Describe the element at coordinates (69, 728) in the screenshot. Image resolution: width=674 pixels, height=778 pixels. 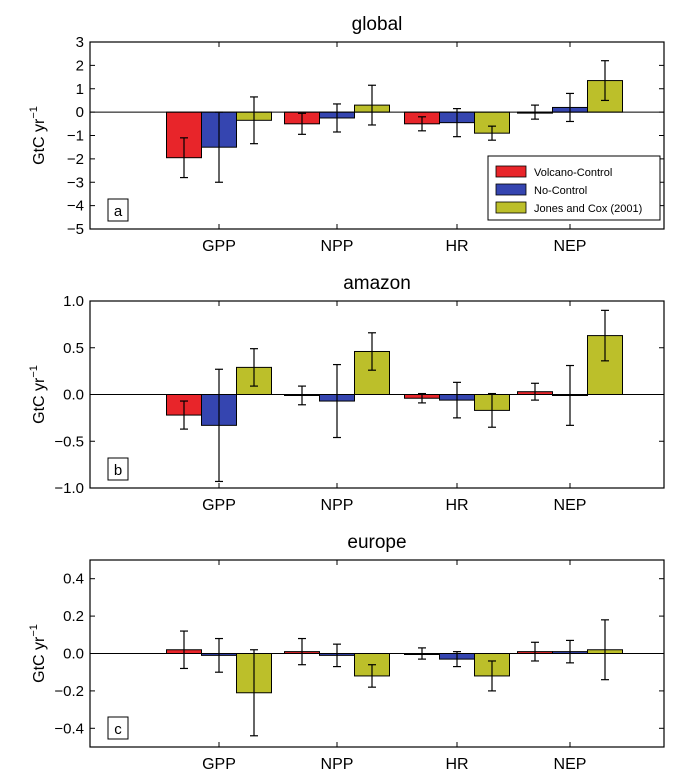
I see `y-tick-label: −0.4` at that location.